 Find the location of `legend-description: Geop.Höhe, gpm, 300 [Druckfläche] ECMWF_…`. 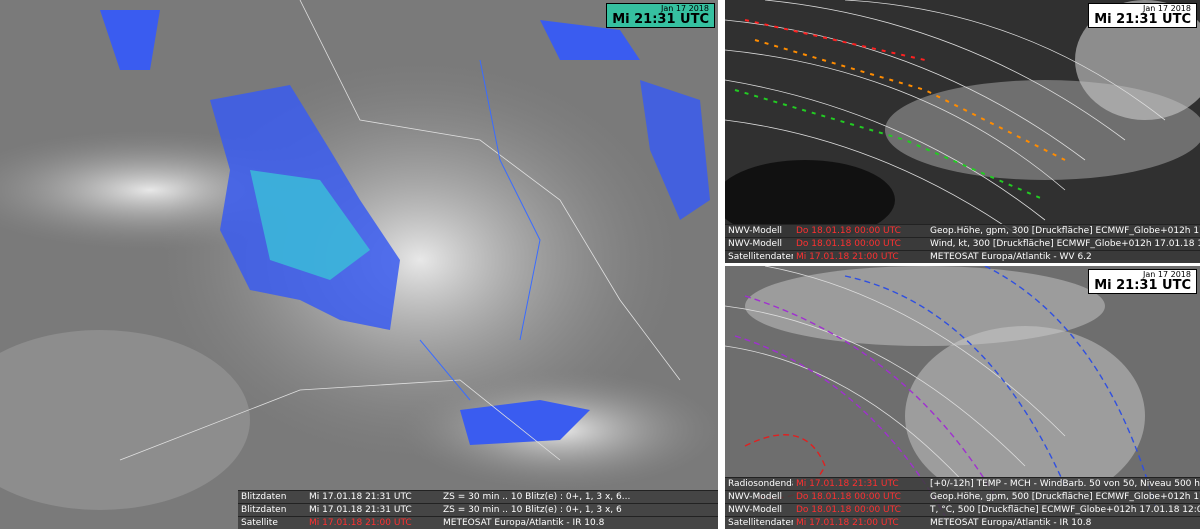

legend-description: Geop.Höhe, gpm, 300 [Druckfläche] ECMWF_… is located at coordinates (1065, 231).